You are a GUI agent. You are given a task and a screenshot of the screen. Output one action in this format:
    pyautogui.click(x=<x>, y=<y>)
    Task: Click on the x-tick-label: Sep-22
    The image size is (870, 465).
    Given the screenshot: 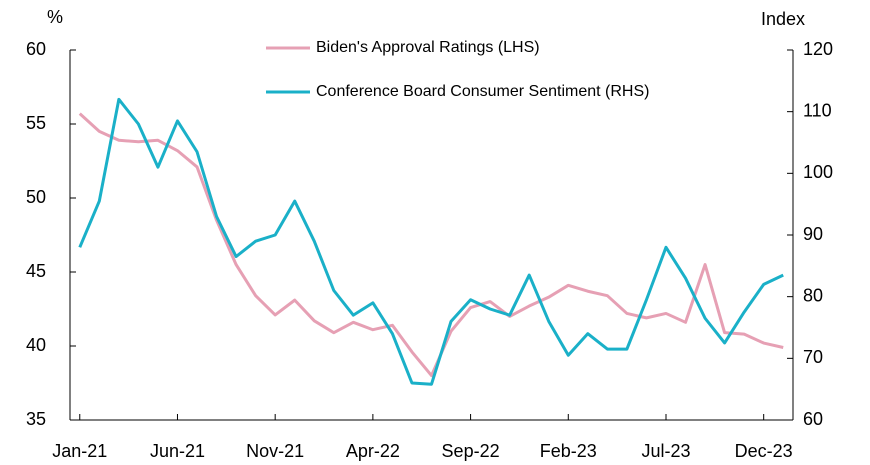 What is the action you would take?
    pyautogui.click(x=471, y=451)
    